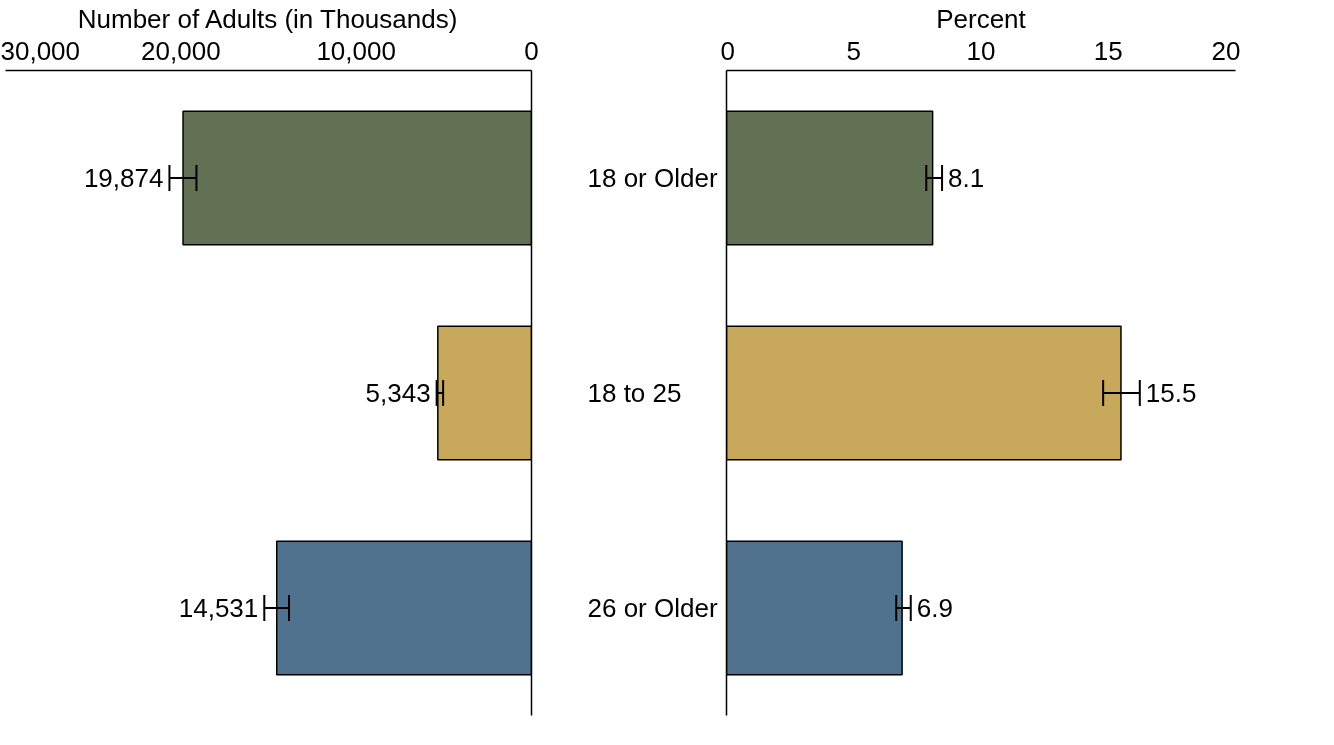  What do you see at coordinates (1171, 393) in the screenshot?
I see `data-label: 15.5` at bounding box center [1171, 393].